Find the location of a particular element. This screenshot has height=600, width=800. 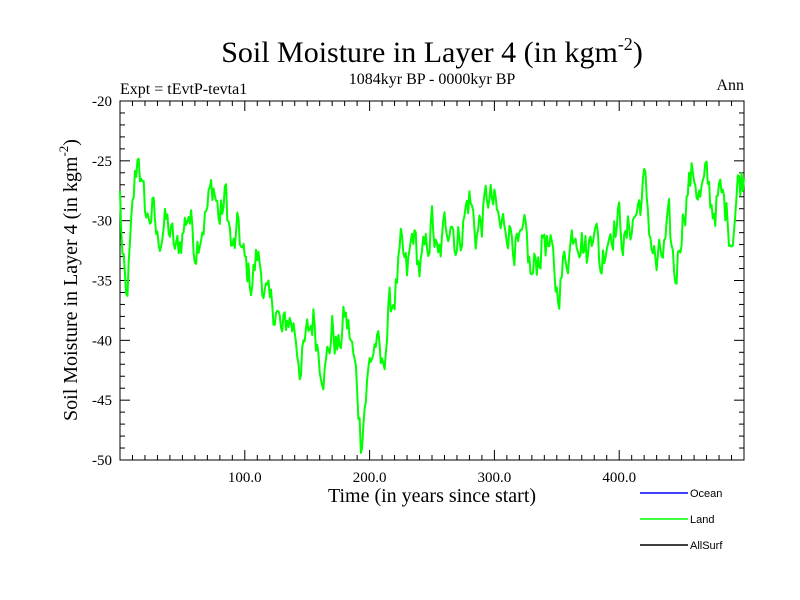

experiment-label: Expt = tEvtP-tevta1 is located at coordinates (183, 89).